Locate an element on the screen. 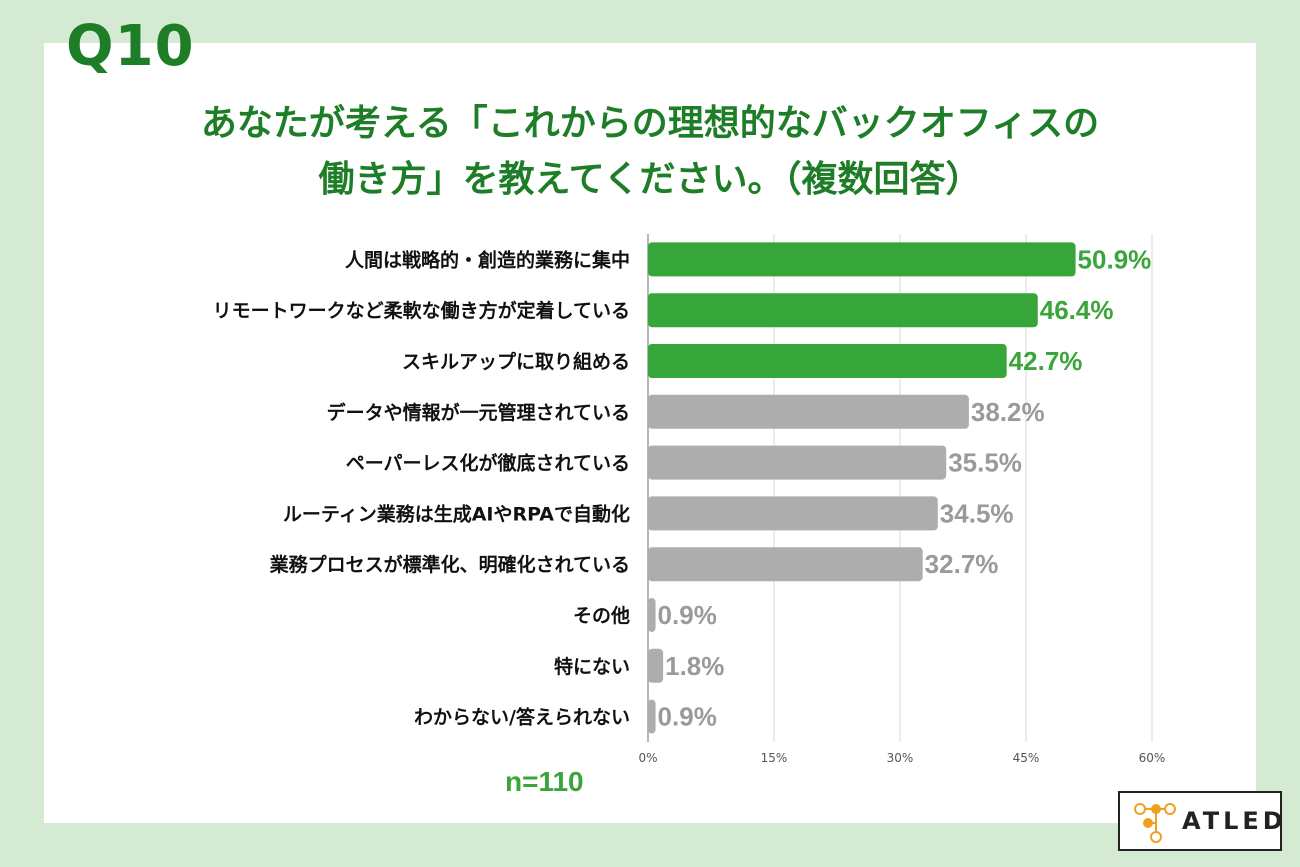 This screenshot has height=867, width=1300. value-label: 1.8% is located at coordinates (694, 666).